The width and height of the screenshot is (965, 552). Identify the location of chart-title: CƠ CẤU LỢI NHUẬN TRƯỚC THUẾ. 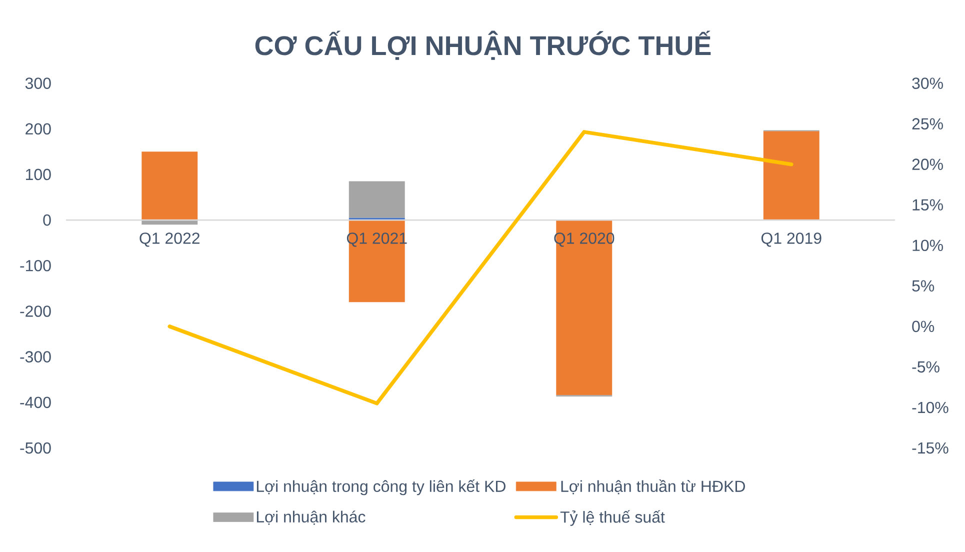
(483, 45).